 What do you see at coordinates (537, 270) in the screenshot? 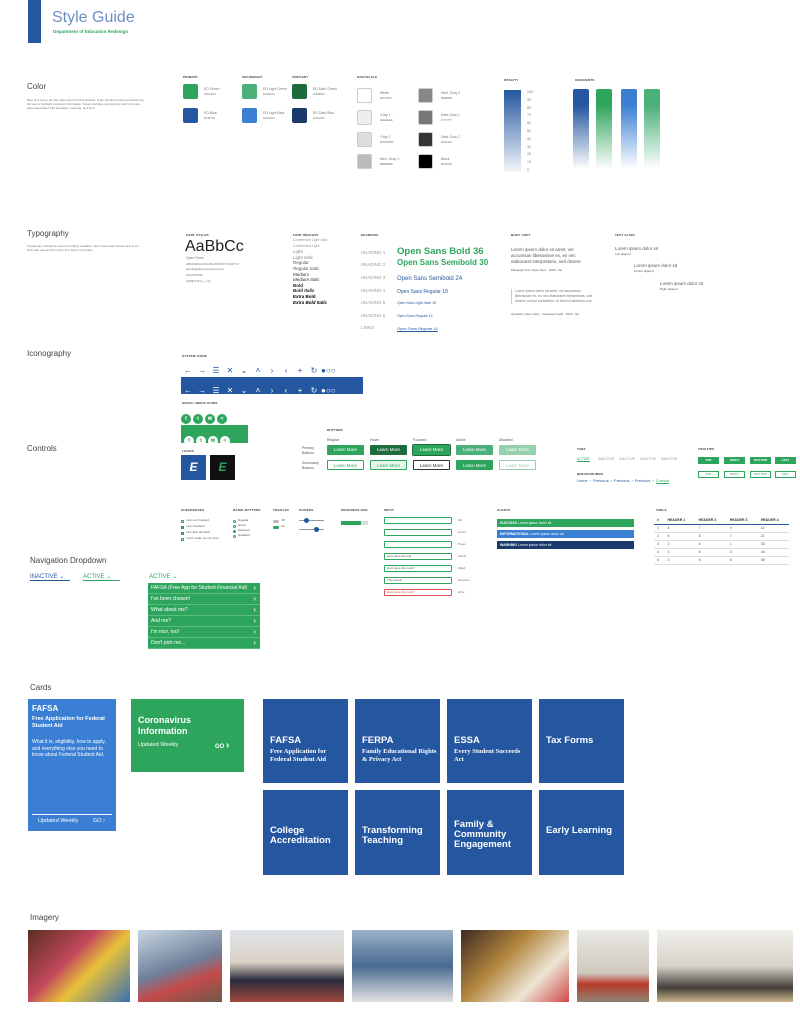
I see `body-caption: Paragraph Text | Open Sans · 16/24 · 0pt` at bounding box center [537, 270].